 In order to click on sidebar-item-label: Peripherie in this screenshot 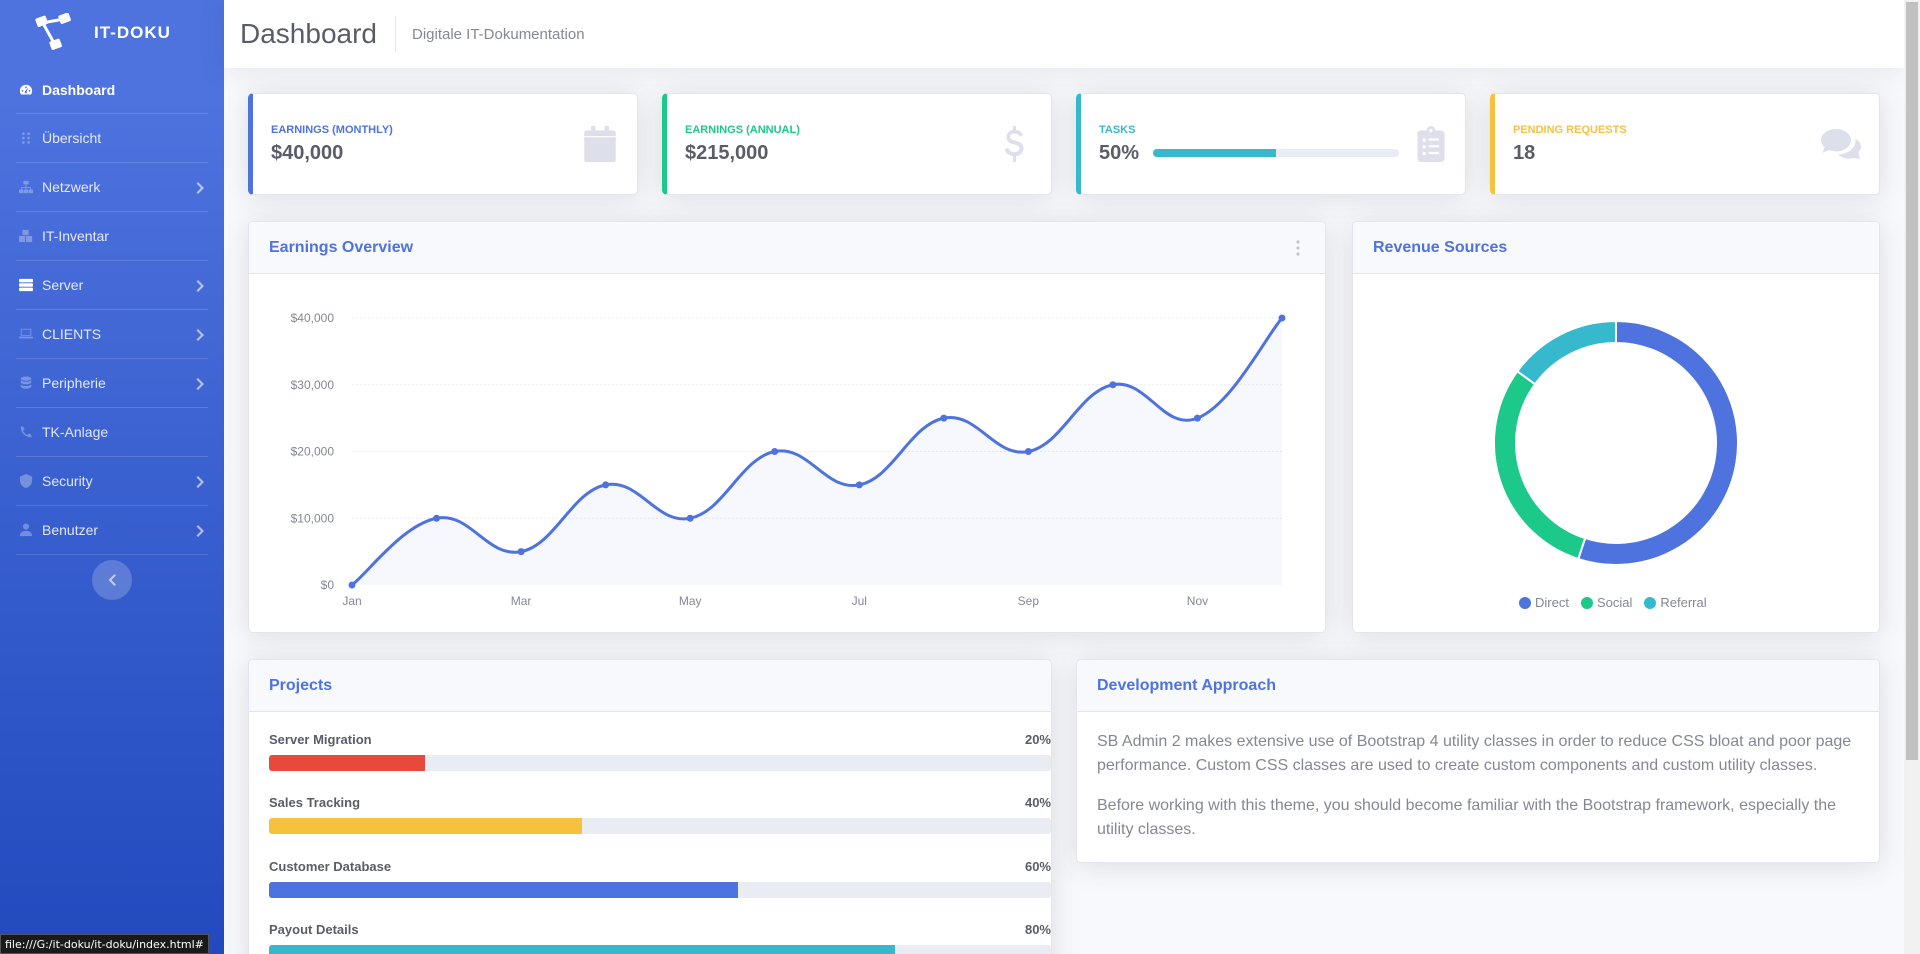, I will do `click(74, 383)`.